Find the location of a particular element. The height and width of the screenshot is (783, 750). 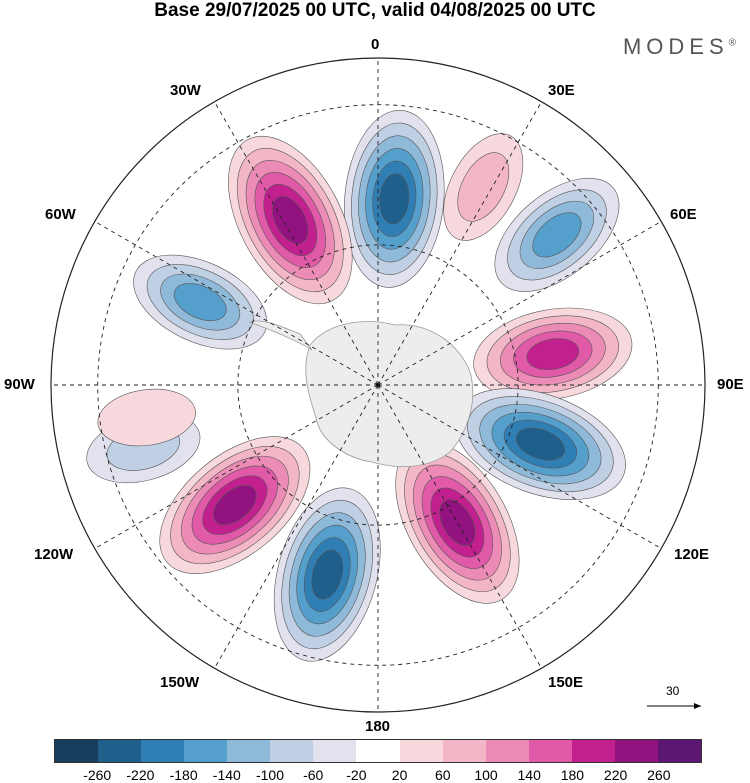

latitude-circle is located at coordinates (378, 385).